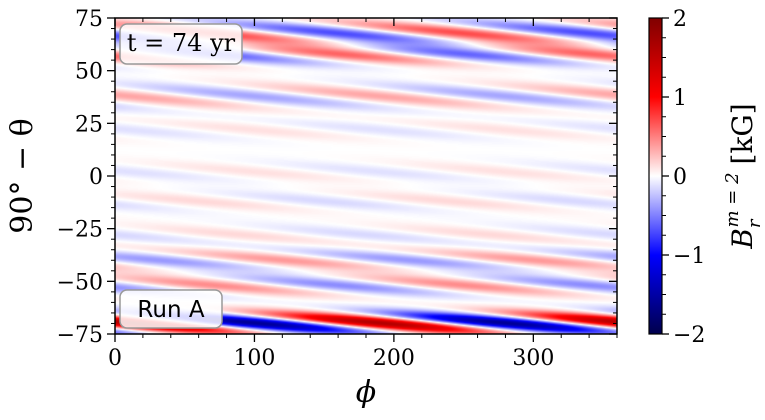 Image resolution: width=765 pixels, height=420 pixels. I want to click on y-tick-label: −25, so click(80, 230).